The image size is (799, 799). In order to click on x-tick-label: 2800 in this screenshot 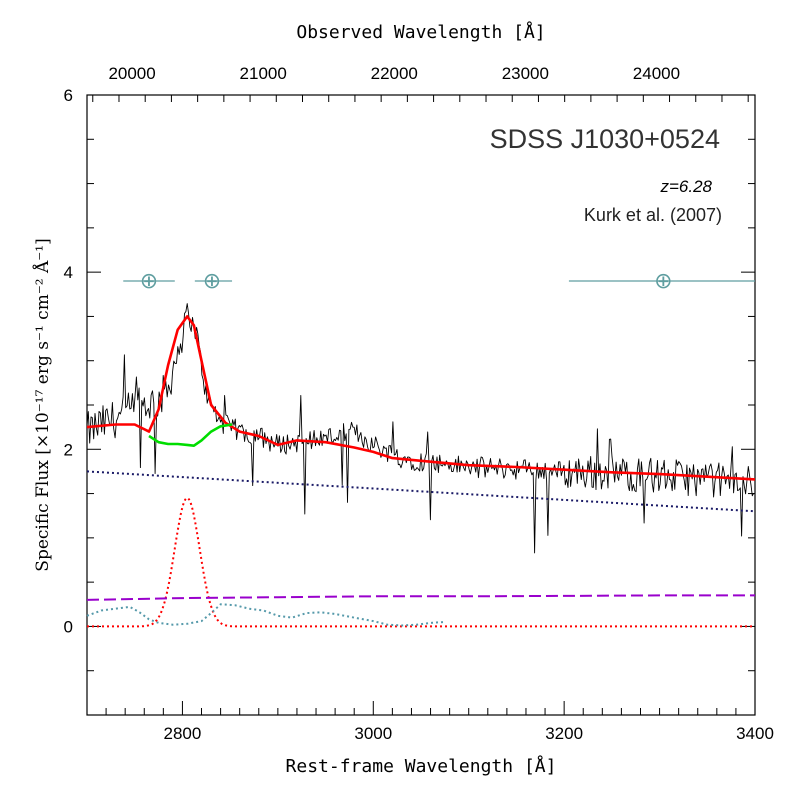, I will do `click(183, 733)`.